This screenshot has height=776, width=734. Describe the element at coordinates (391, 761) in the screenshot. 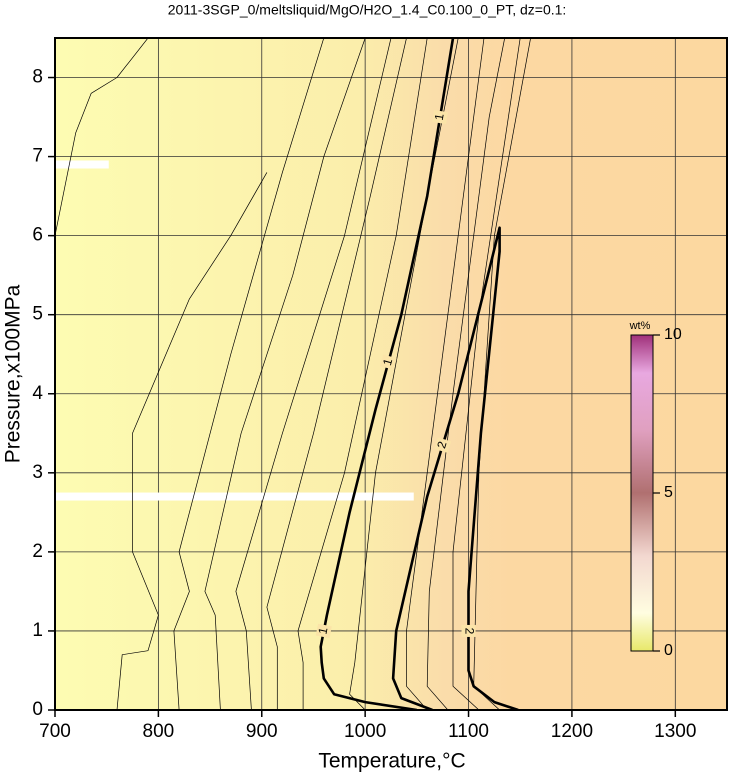

I see `x-axis-label: Temperature,°C` at that location.